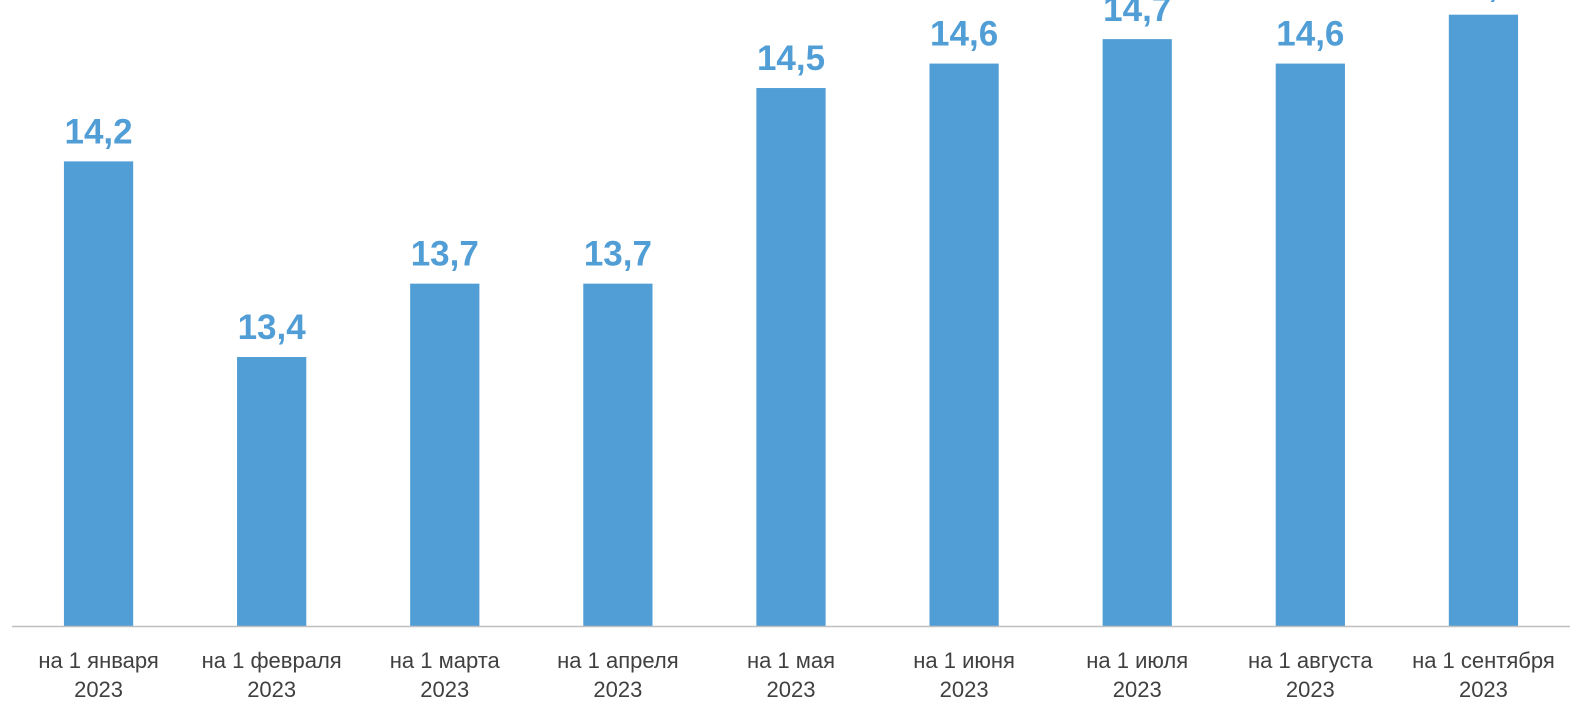  I want to click on x-tick-label-line: на 1 марта, so click(445, 660).